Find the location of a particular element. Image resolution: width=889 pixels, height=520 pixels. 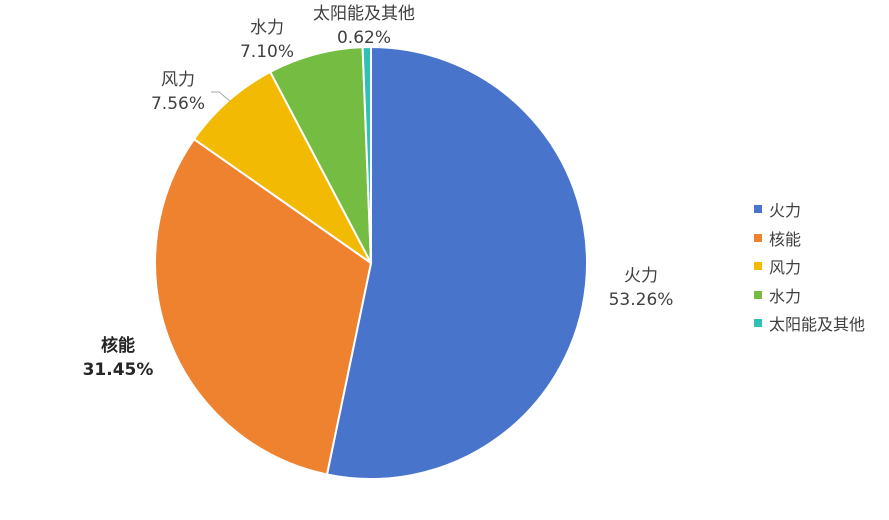

legend-label: 水力 is located at coordinates (785, 296).